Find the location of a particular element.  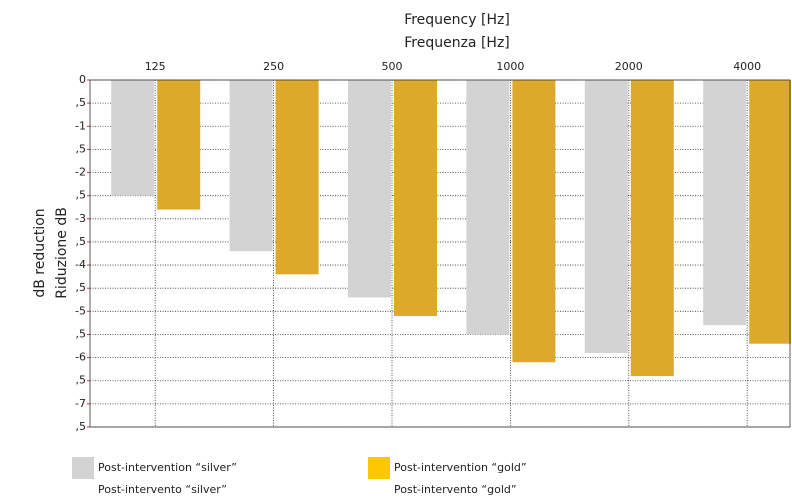

y-tick-label: -6 is located at coordinates (80, 357).